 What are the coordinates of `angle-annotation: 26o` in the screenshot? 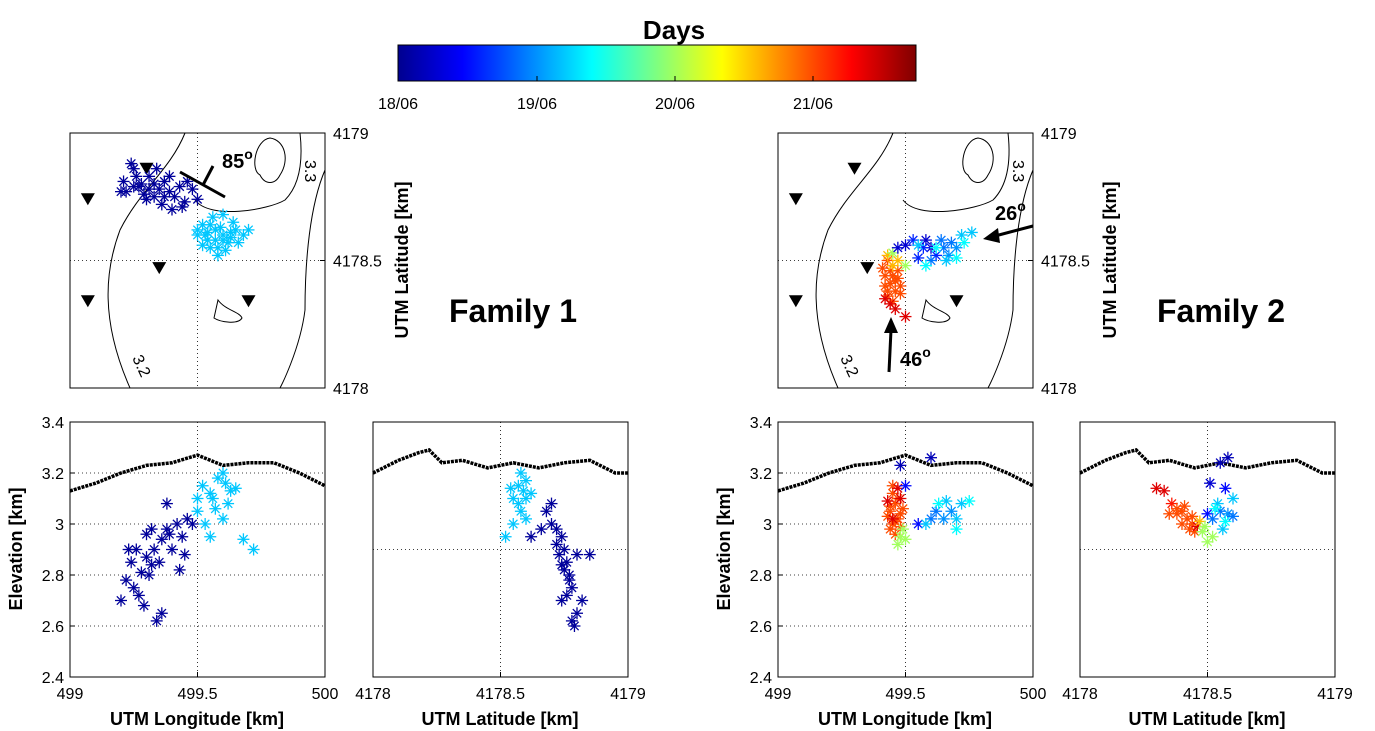 It's located at (1010, 211).